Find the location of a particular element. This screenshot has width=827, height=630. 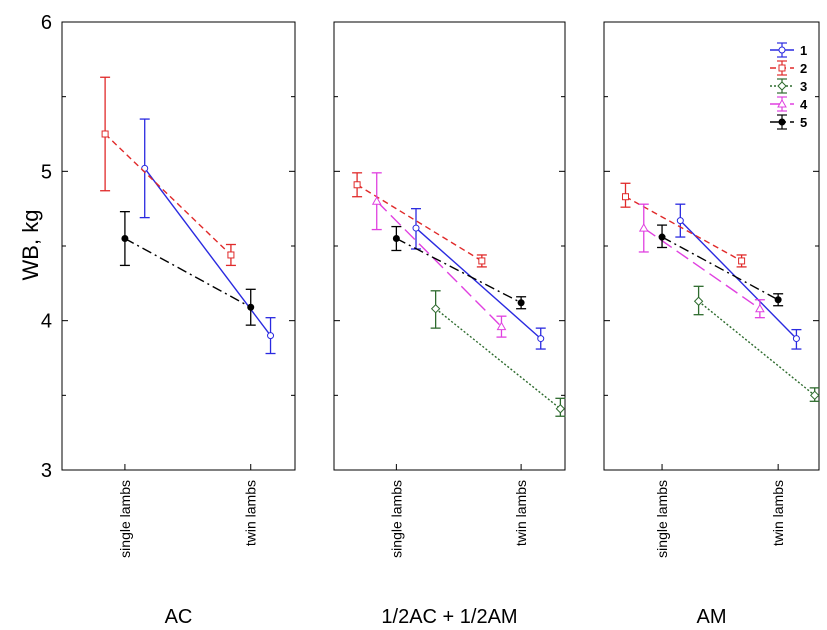

legend-label: 1 is located at coordinates (803, 50).